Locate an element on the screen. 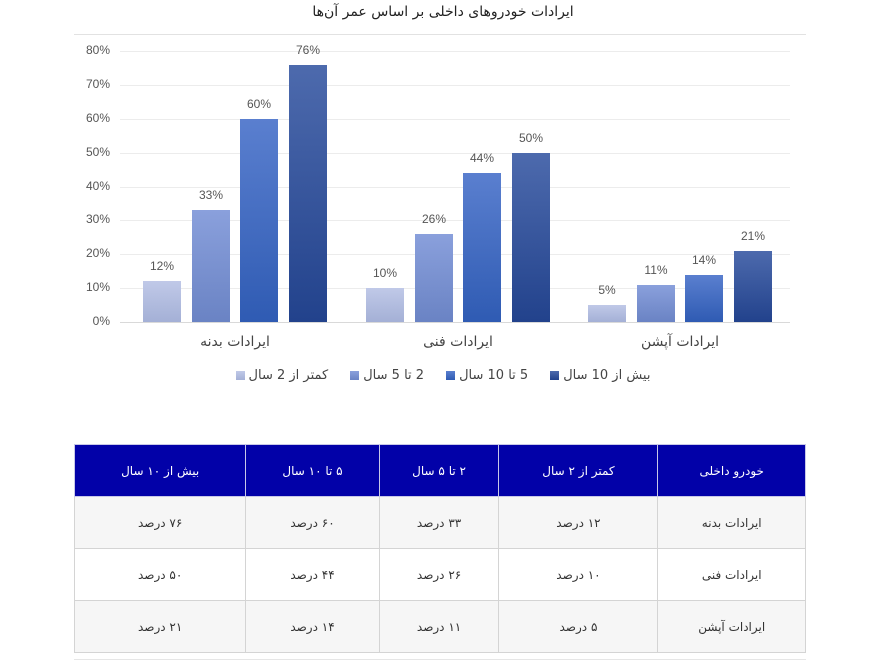 The height and width of the screenshot is (668, 886). x-axis-category: ایرادات آپشن is located at coordinates (680, 342).